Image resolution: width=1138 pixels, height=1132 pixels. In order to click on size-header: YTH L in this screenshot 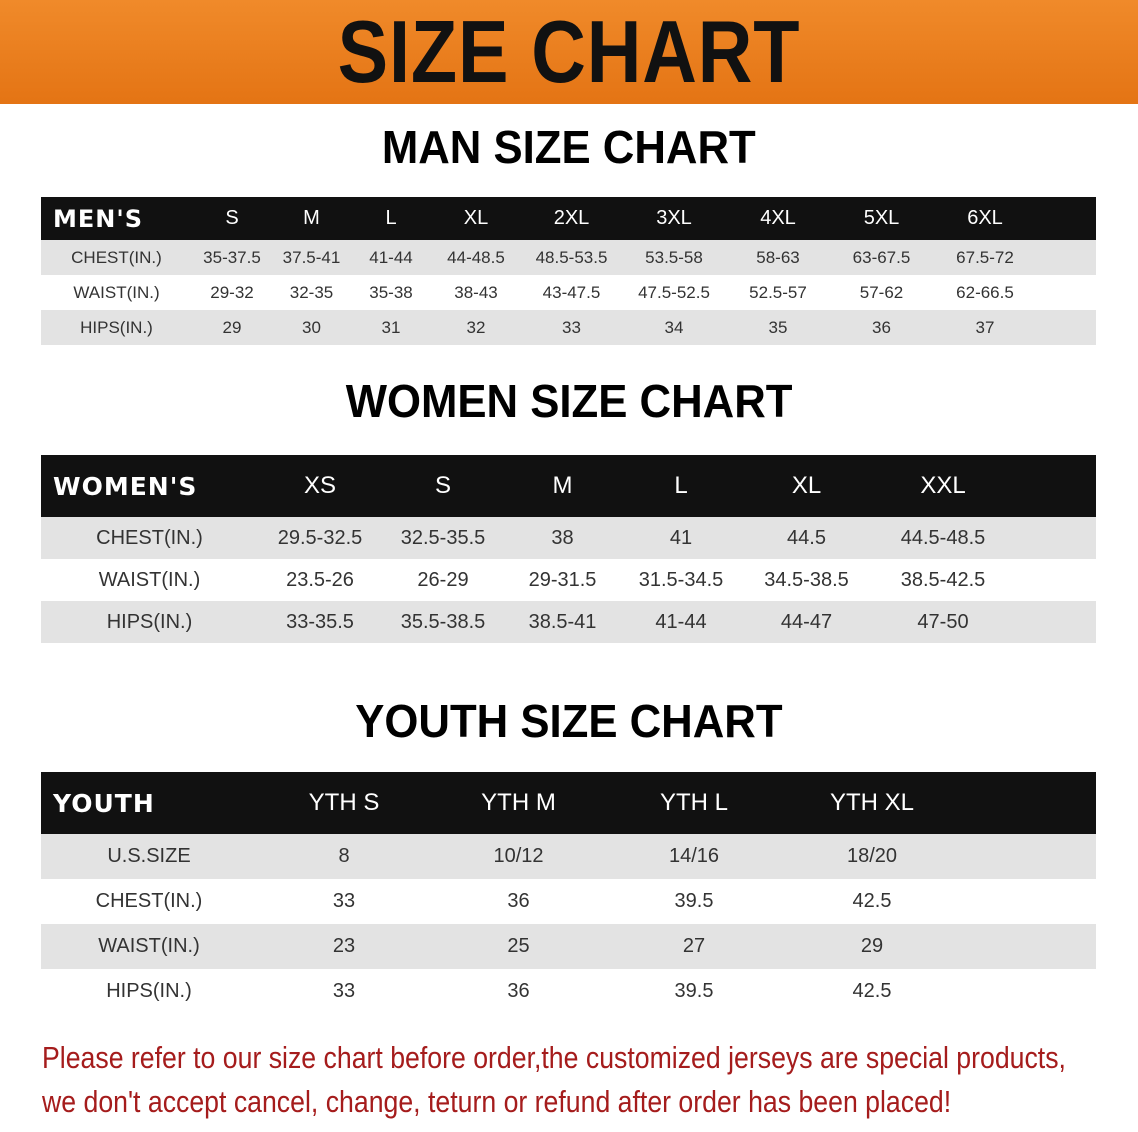, I will do `click(694, 803)`.